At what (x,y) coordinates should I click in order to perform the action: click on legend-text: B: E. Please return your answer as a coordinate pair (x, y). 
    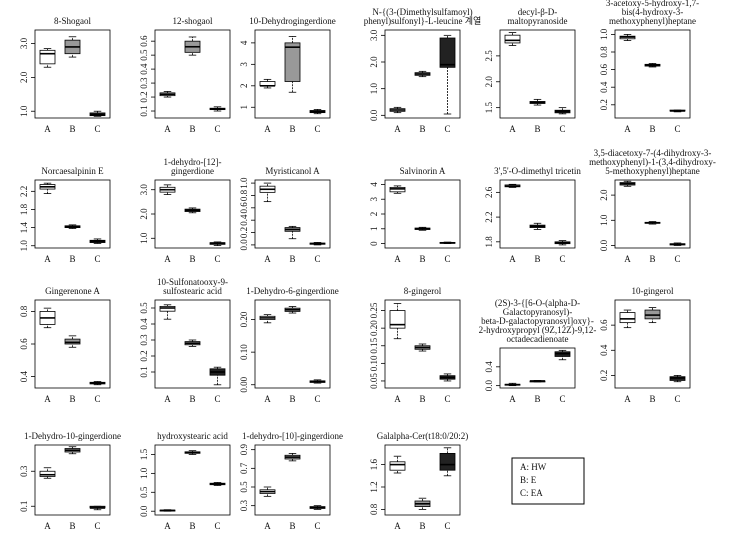
    Looking at the image, I should click on (528, 480).